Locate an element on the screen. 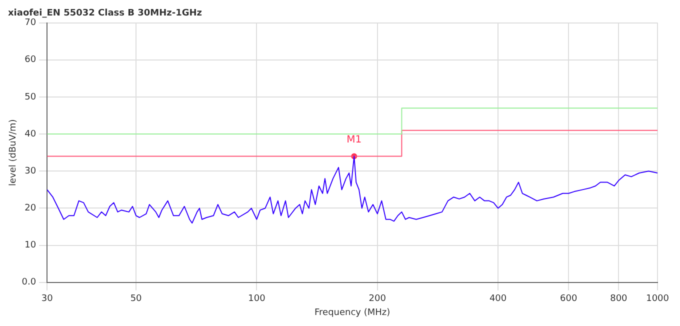  x-tick-label: 50 is located at coordinates (136, 299).